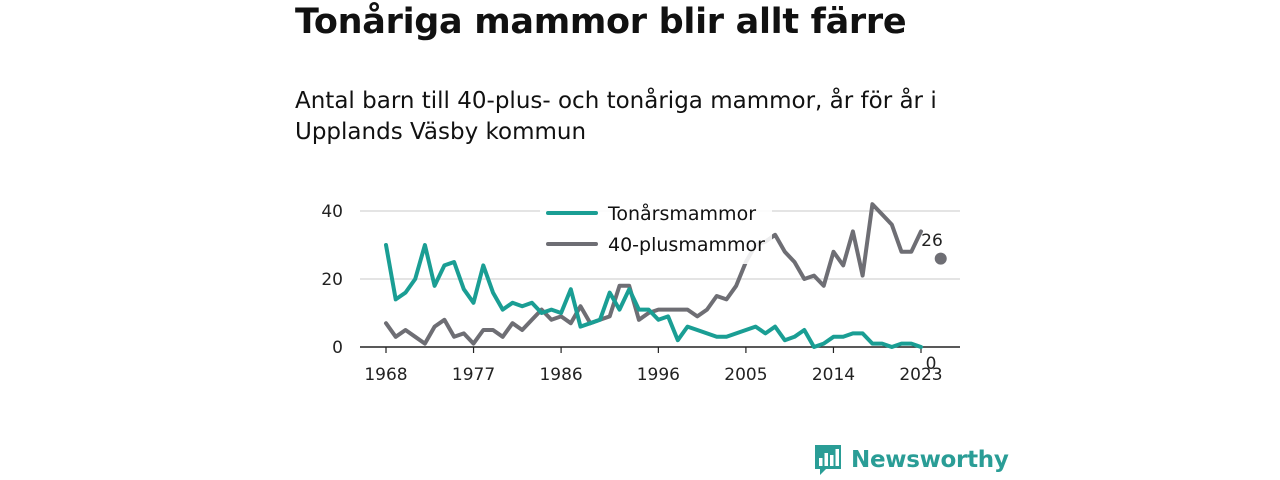  I want to click on y-tick-label: 0, so click(337, 348).